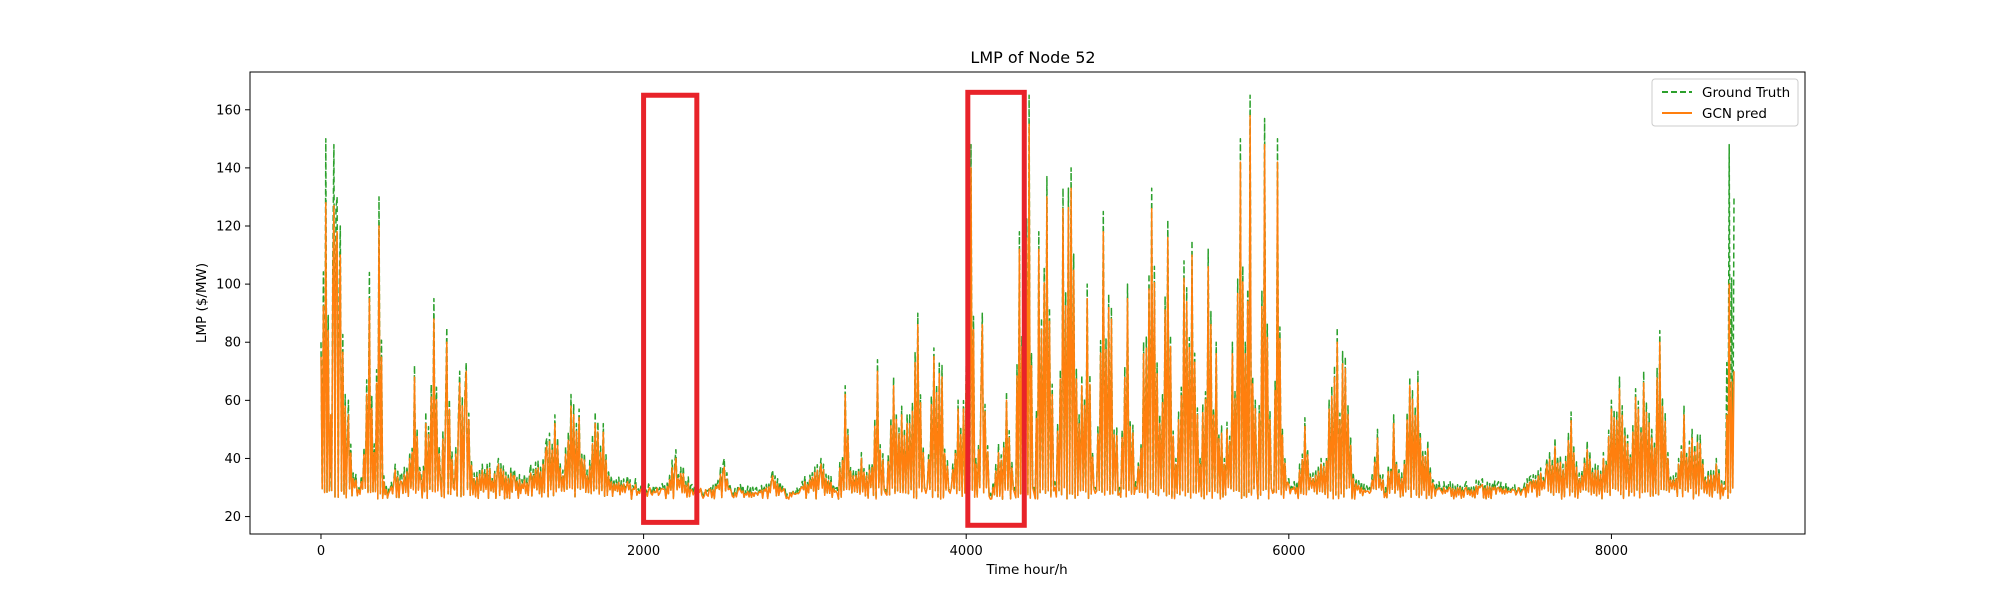 The width and height of the screenshot is (2000, 600). I want to click on y-tick-label: 60, so click(232, 401).